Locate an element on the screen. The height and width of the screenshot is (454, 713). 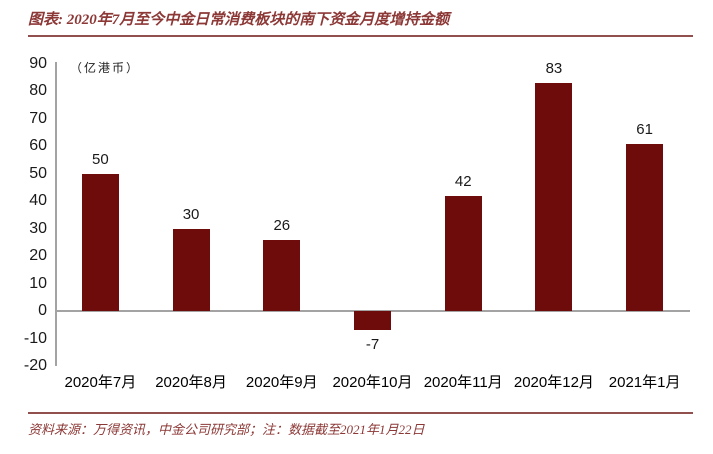
chart-title: 图表: 2020年7月至今中金日常消费板块的南下资金月度增持金额 is located at coordinates (239, 20).